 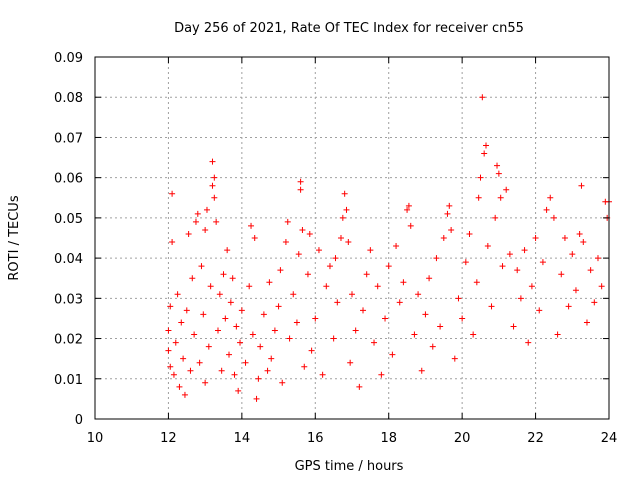 I want to click on x-tick-label: 22, so click(x=535, y=438).